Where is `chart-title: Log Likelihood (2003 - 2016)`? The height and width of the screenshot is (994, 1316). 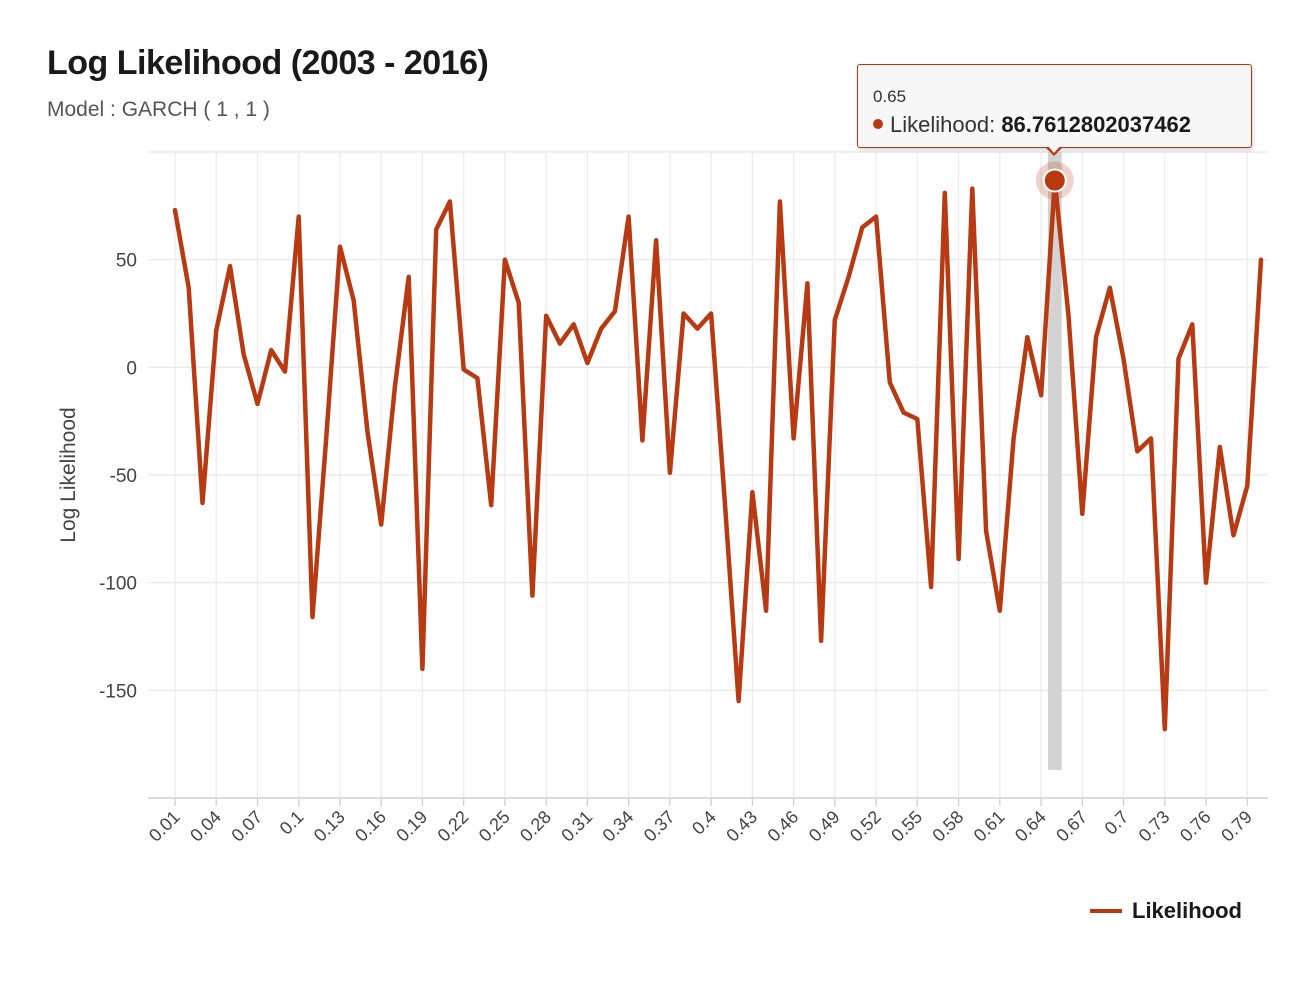 chart-title: Log Likelihood (2003 - 2016) is located at coordinates (268, 63).